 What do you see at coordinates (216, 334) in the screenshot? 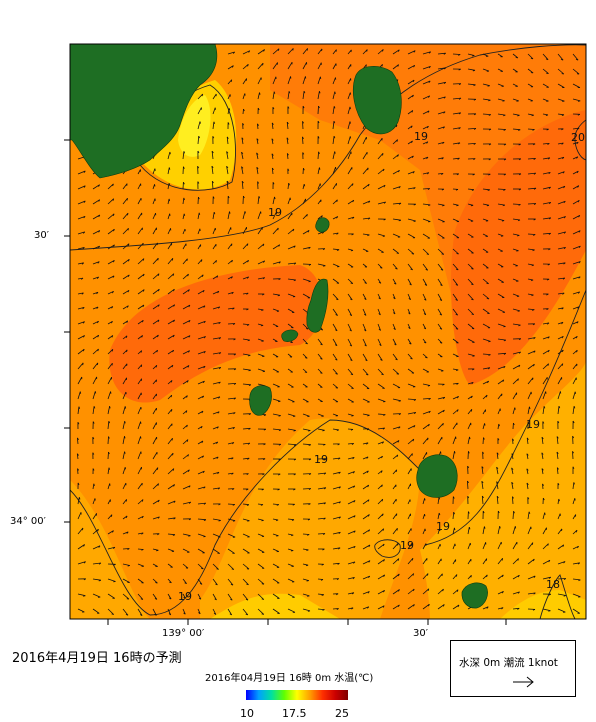
I see `warm-water-central` at bounding box center [216, 334].